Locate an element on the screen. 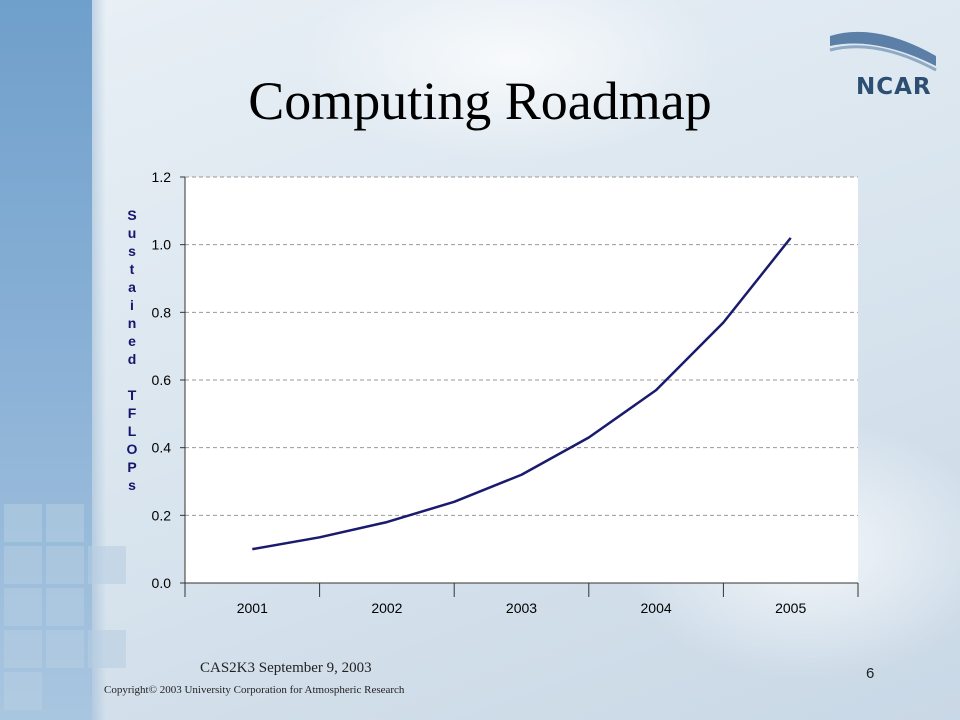 This screenshot has width=960, height=720. x-tick-label: 2004 is located at coordinates (656, 608).